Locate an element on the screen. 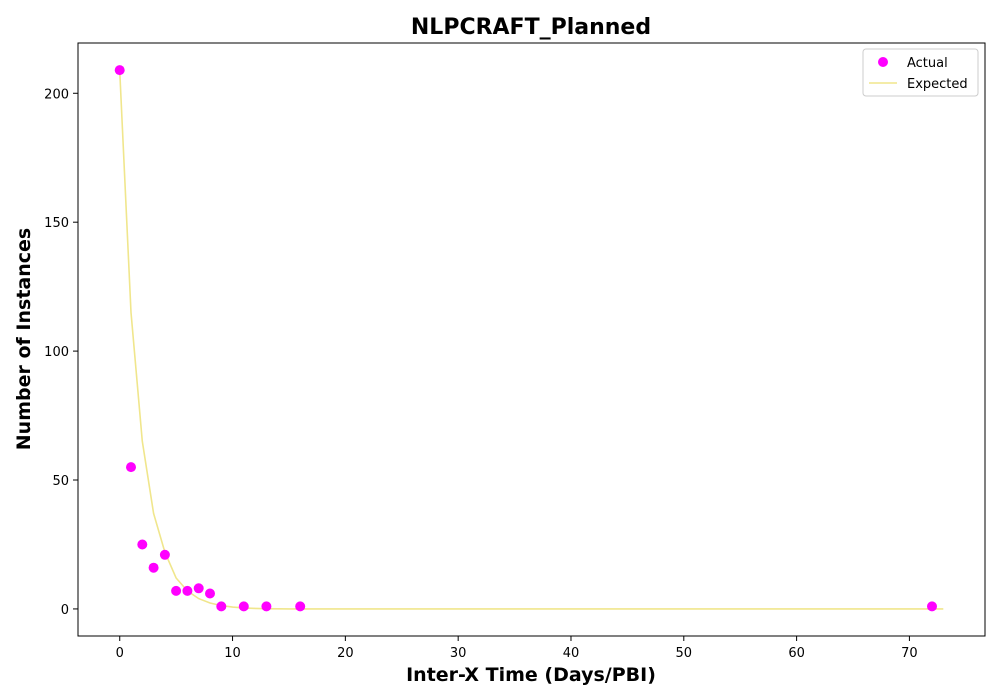  y-tick-label: 100 is located at coordinates (56, 352).